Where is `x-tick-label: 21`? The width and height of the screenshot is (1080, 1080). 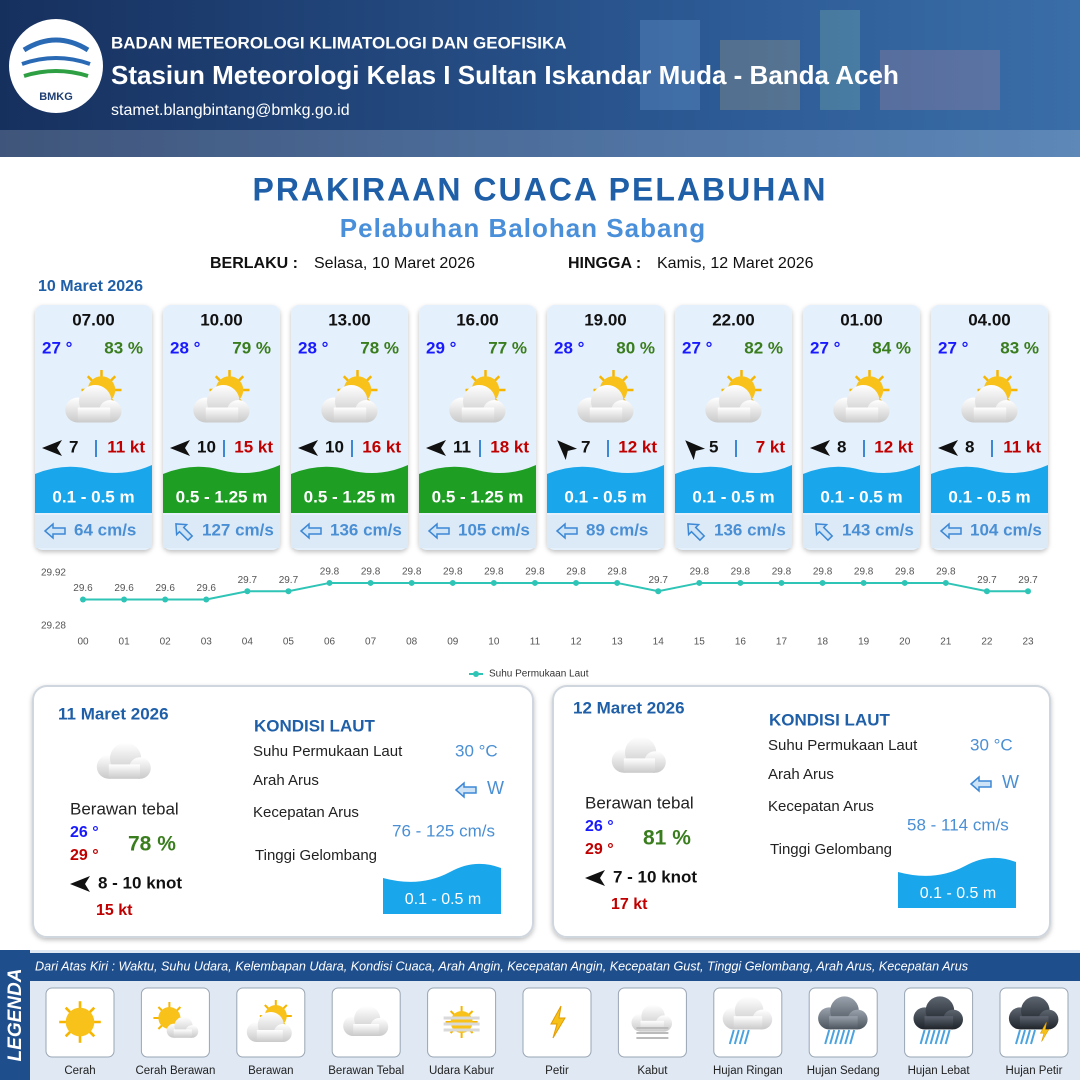
x-tick-label: 21 is located at coordinates (946, 642).